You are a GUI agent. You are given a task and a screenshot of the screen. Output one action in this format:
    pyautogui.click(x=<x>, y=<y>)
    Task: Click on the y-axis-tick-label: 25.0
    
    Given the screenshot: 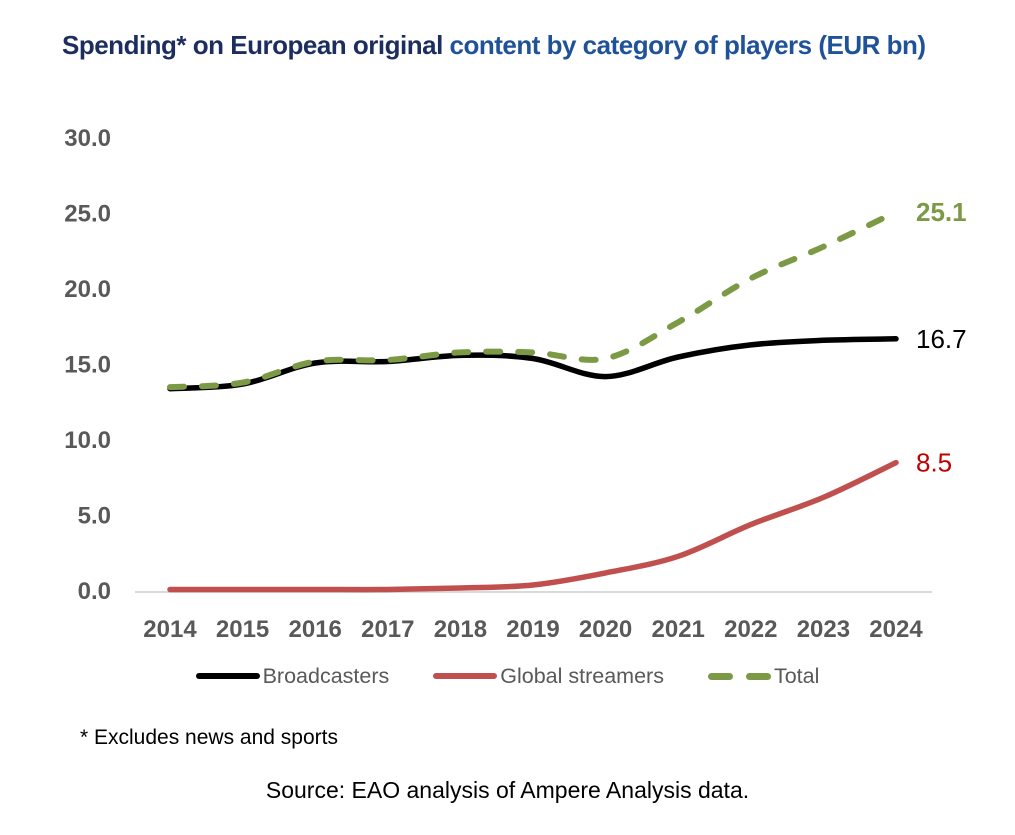 What is the action you would take?
    pyautogui.click(x=87, y=214)
    